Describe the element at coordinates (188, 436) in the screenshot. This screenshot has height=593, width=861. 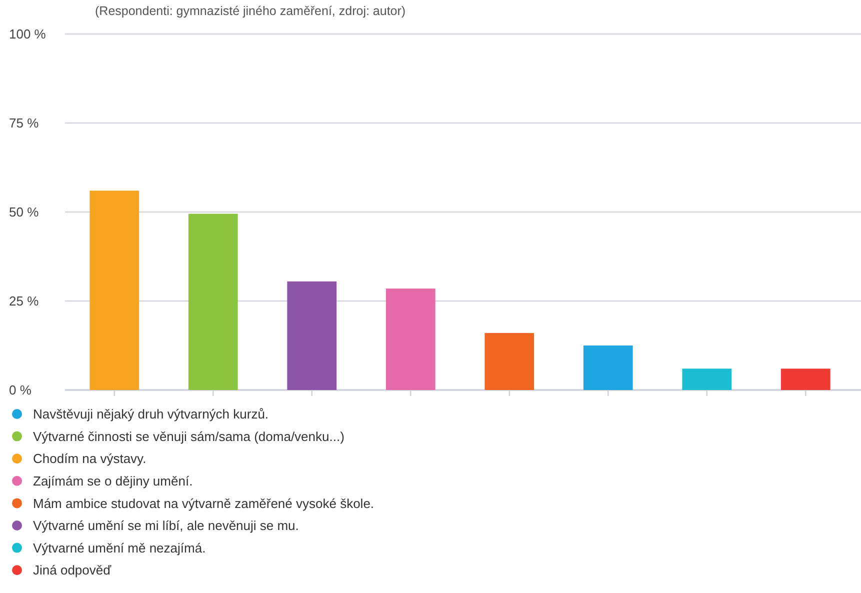
I see `legend-label: Výtvarné činnosti se věnuji sám/sama (doma/venku...)` at that location.